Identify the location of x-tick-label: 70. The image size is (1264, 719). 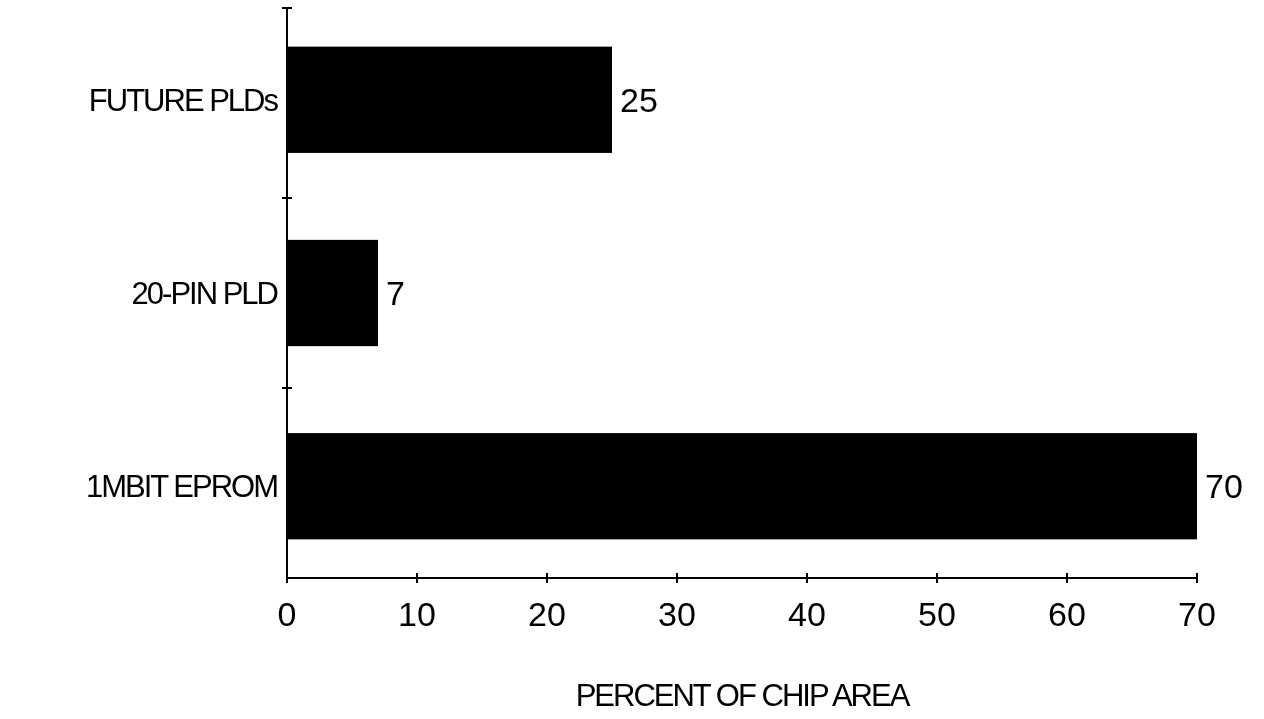
(1197, 614).